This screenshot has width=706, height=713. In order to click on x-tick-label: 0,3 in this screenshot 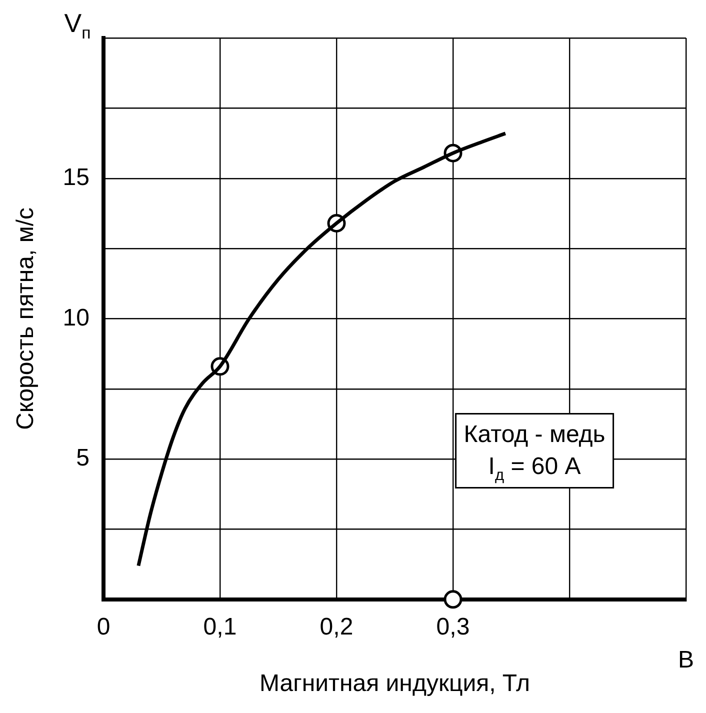, I will do `click(453, 626)`.